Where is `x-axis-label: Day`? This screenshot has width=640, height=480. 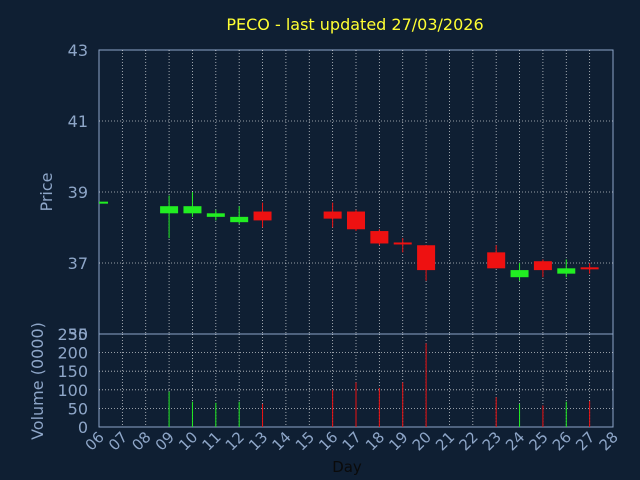 x-axis-label: Day is located at coordinates (347, 467).